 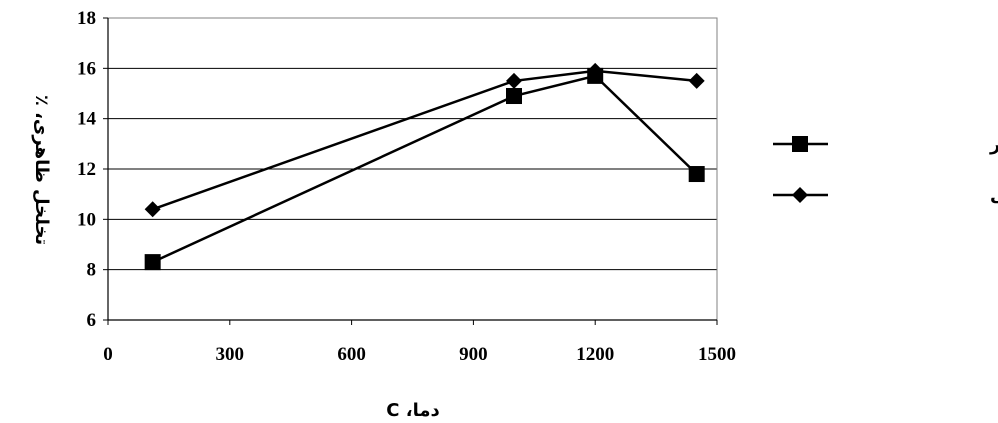 What do you see at coordinates (92, 270) in the screenshot?
I see `y-tick-label: 8` at bounding box center [92, 270].